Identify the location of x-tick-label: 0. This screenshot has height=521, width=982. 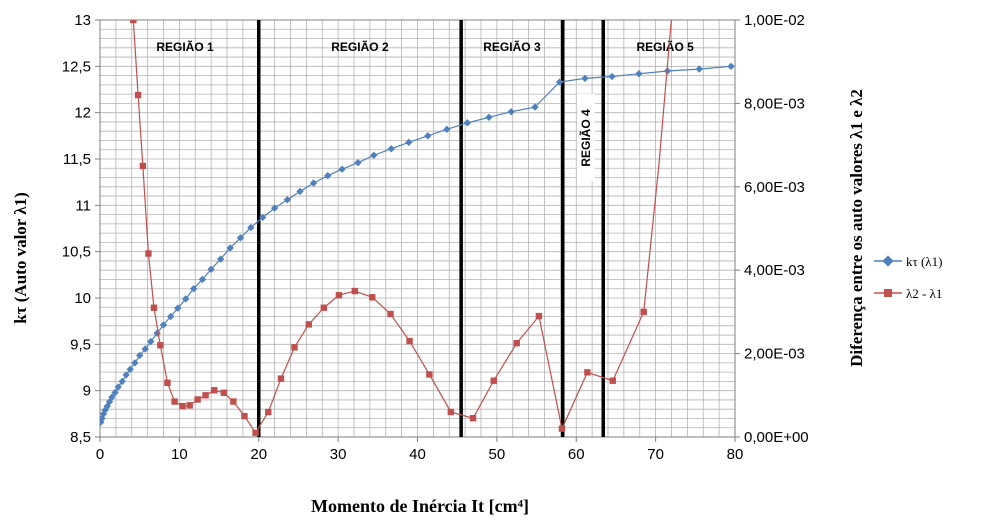
(100, 454).